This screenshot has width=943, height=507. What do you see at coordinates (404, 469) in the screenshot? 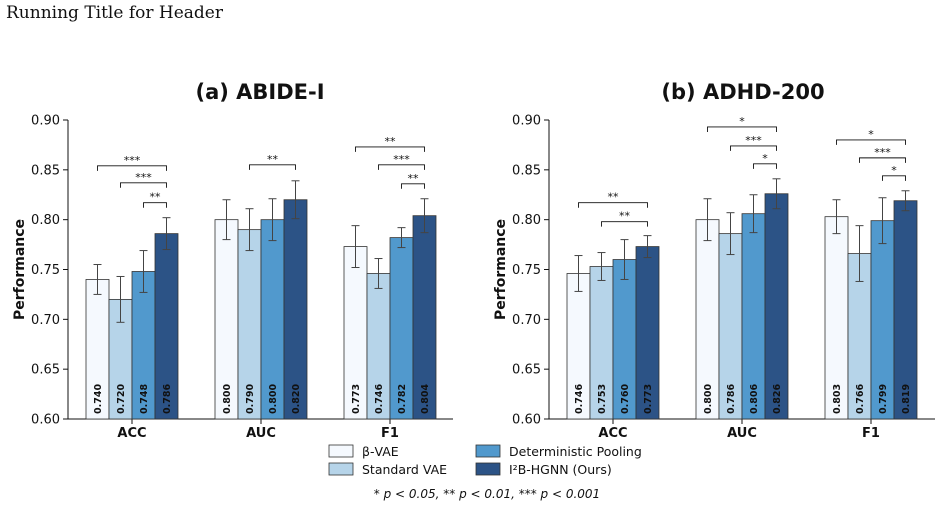
I see `legend-label: Standard VAE` at bounding box center [404, 469].